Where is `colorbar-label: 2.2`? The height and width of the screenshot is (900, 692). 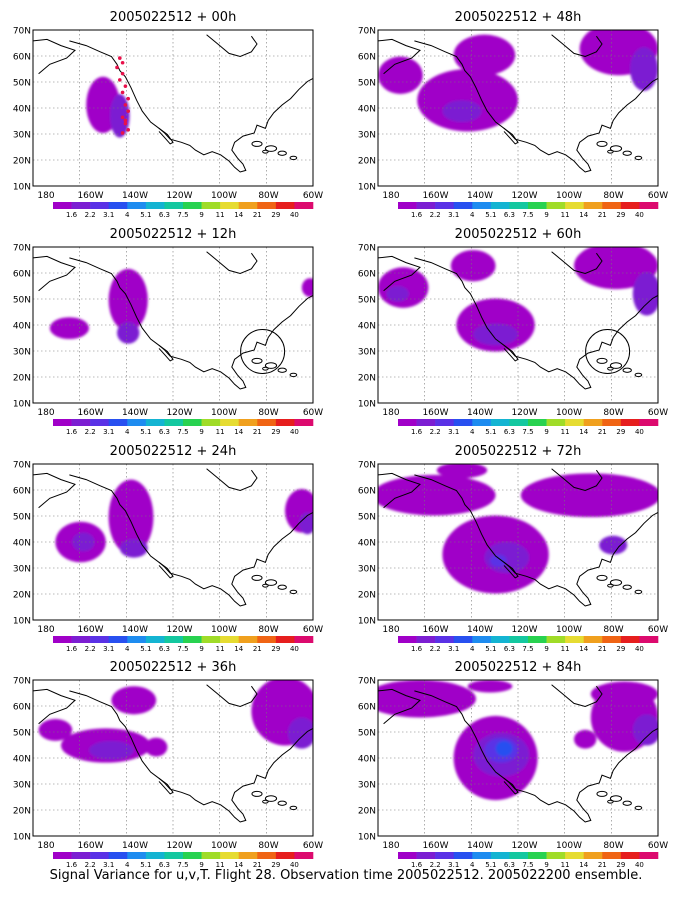 colorbar-label: 2.2 is located at coordinates (90, 649).